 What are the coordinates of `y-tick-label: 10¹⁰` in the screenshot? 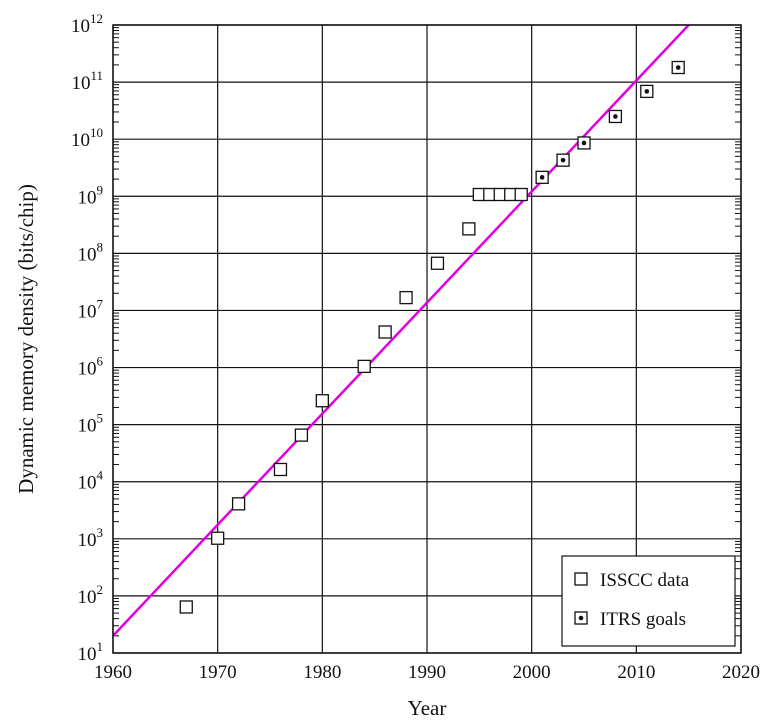 It's located at (87, 138).